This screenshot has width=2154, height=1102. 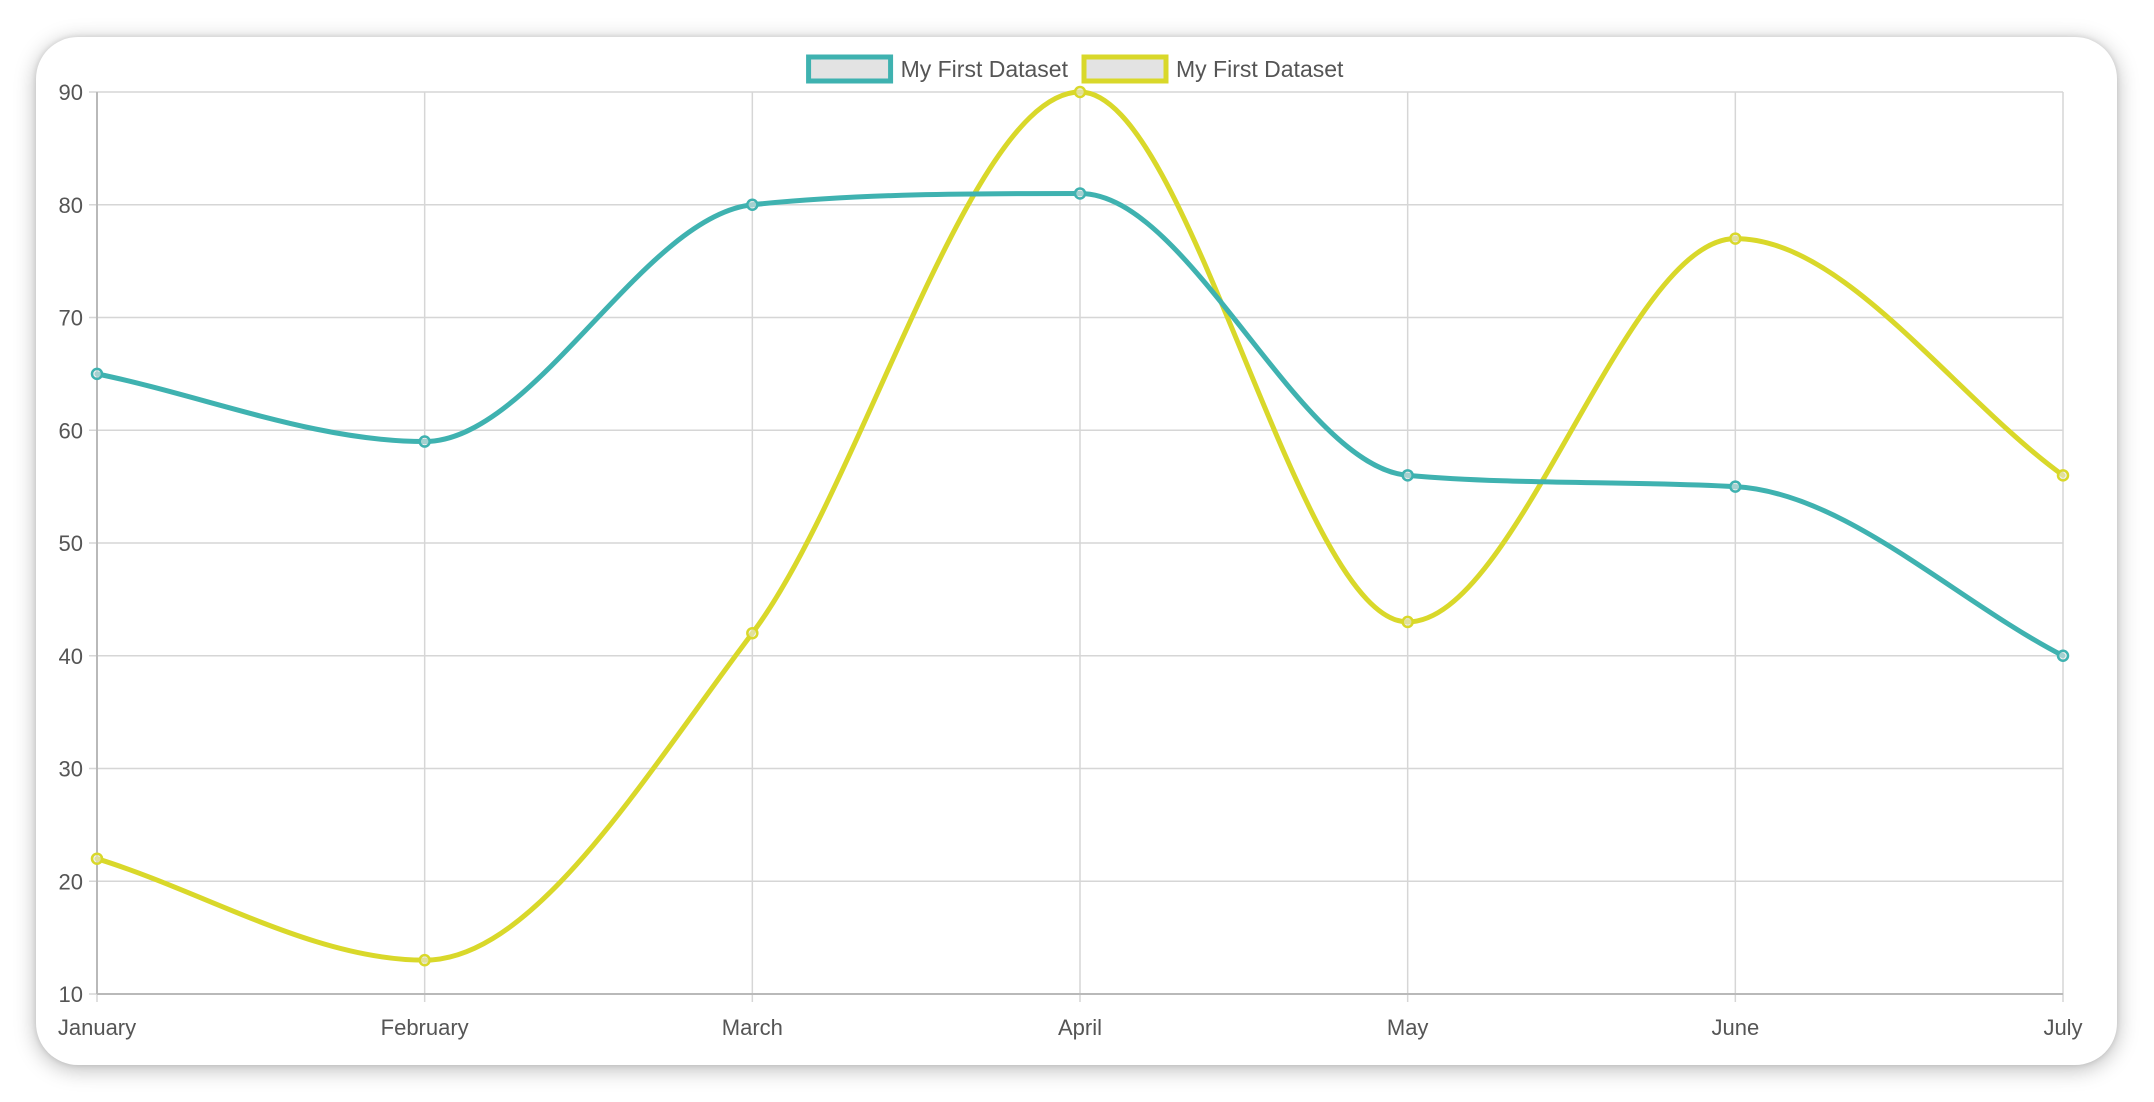 I want to click on x-tick-label: January, so click(x=97, y=1027).